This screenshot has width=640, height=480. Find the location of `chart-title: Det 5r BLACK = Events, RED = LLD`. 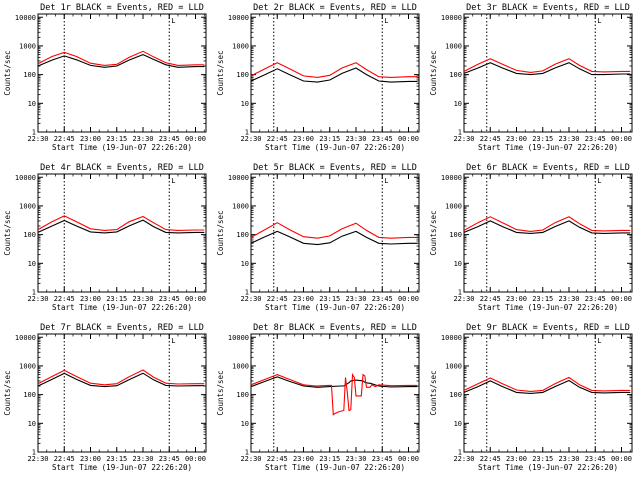

chart-title: Det 5r BLACK = Events, RED = LLD is located at coordinates (335, 168).